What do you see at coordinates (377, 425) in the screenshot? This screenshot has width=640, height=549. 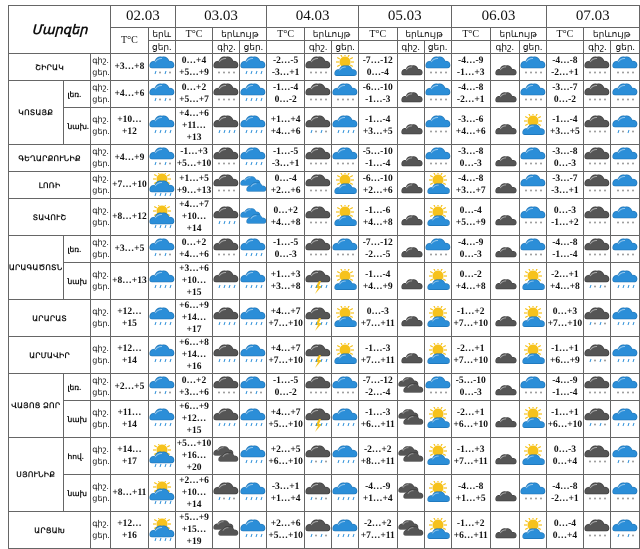 I see `day-temperature: +6…+11` at bounding box center [377, 425].